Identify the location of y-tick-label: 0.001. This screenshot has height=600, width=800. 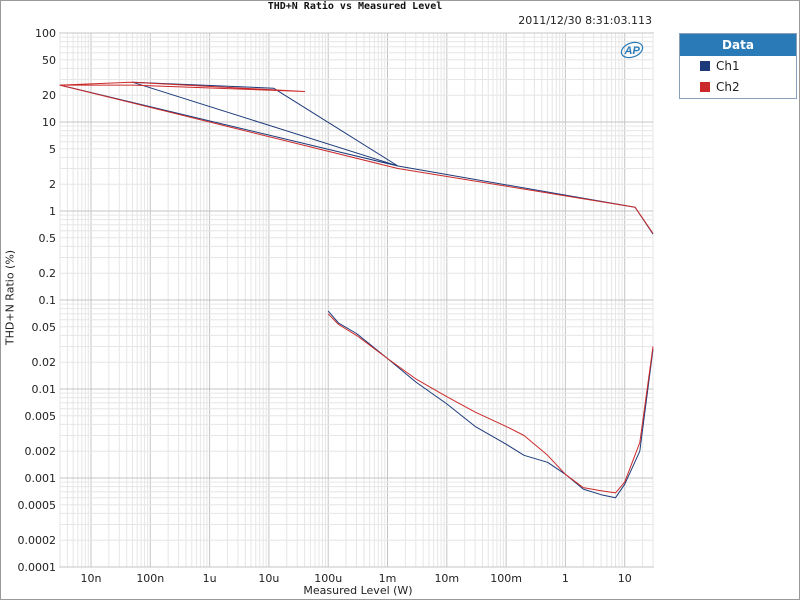
(41, 478).